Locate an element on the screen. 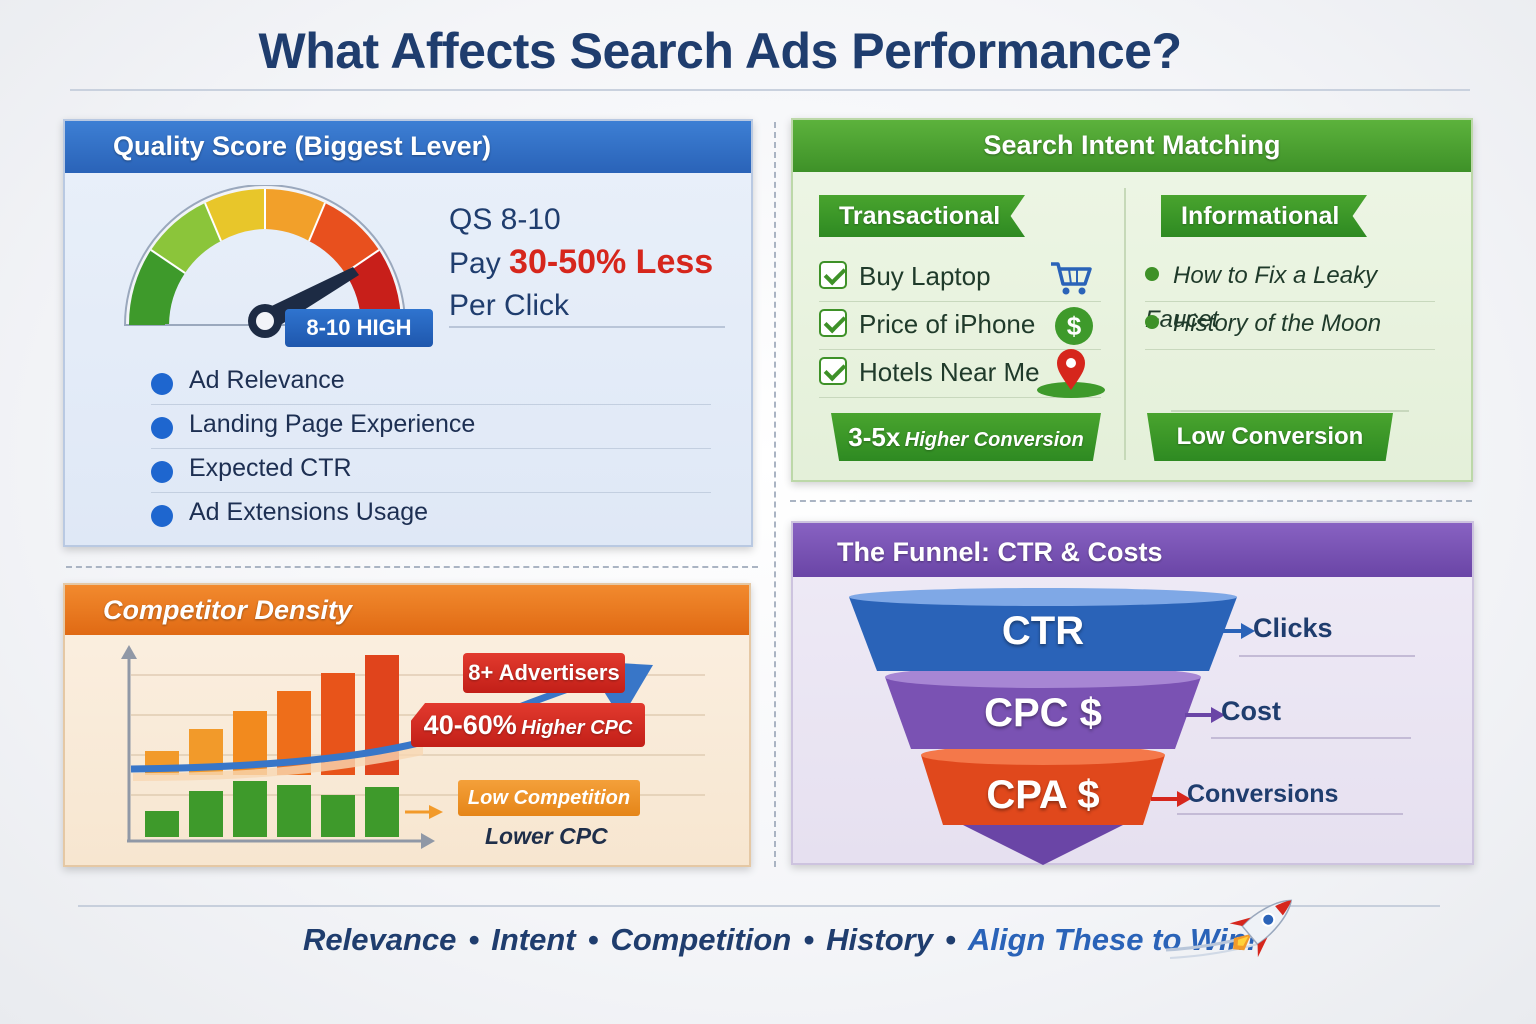  transactional-item: Buy Laptop is located at coordinates (960, 278).